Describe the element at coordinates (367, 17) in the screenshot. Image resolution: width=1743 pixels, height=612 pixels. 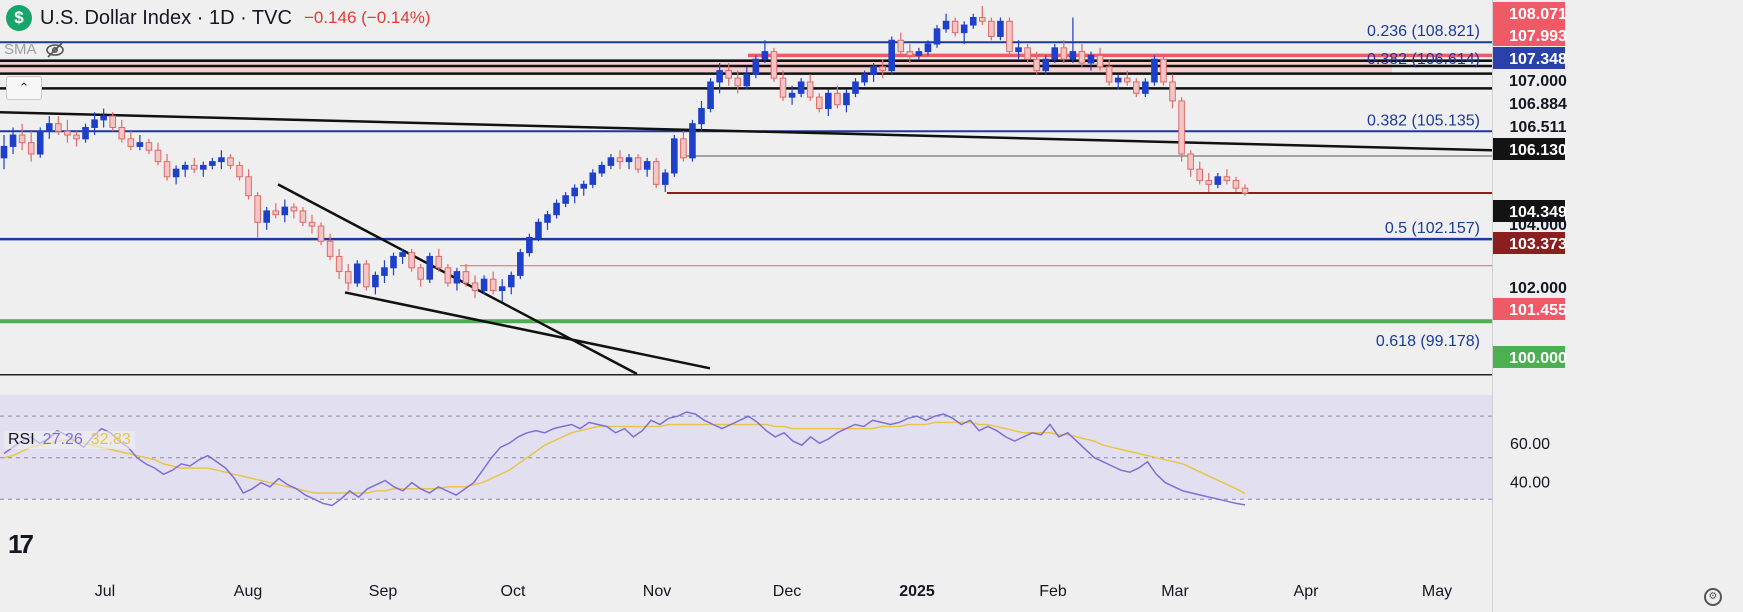
I see `price-change: −0.146 (−0.14%)` at that location.